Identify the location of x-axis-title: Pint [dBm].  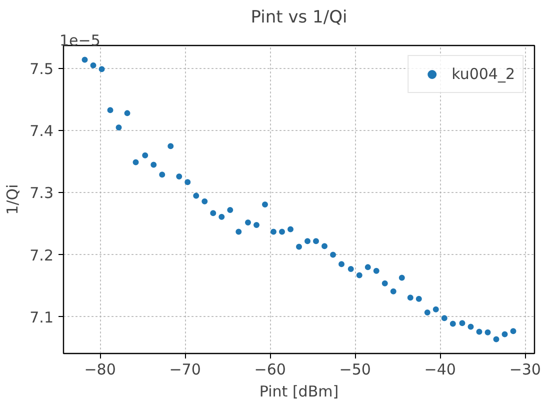
(299, 391).